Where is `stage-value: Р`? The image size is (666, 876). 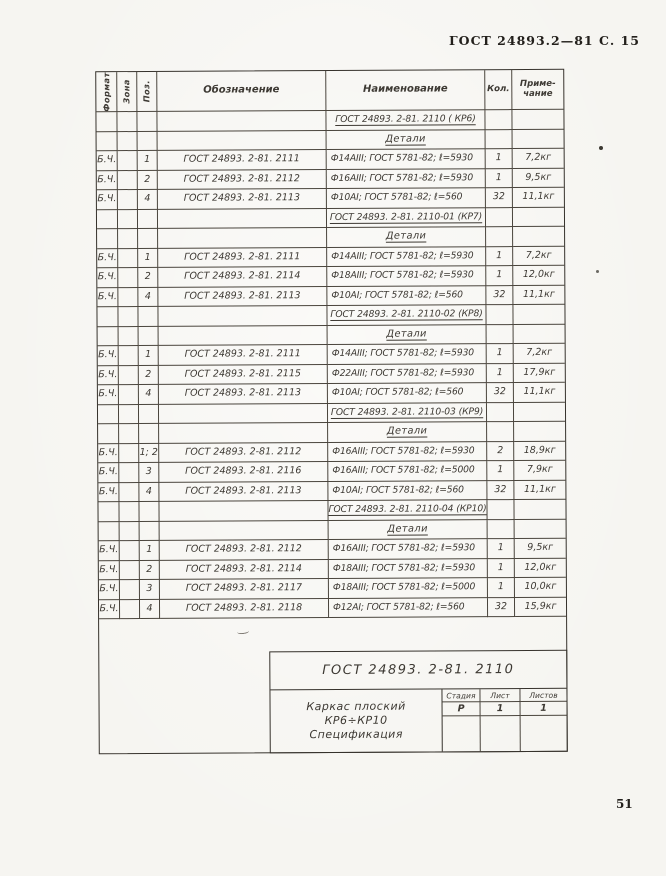
stage-value: Р is located at coordinates (461, 709).